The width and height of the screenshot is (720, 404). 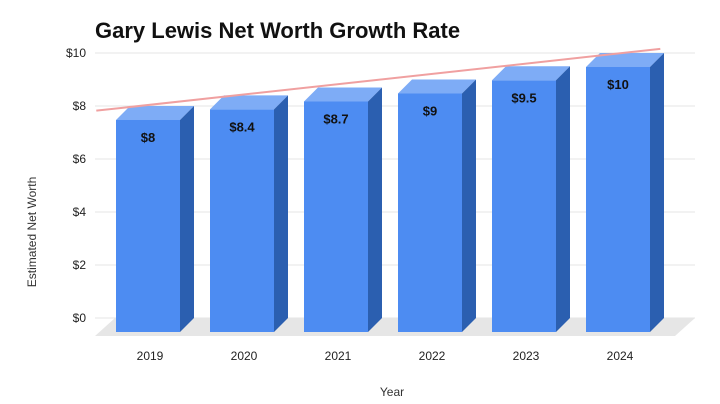 I want to click on trendline, so click(x=378, y=79).